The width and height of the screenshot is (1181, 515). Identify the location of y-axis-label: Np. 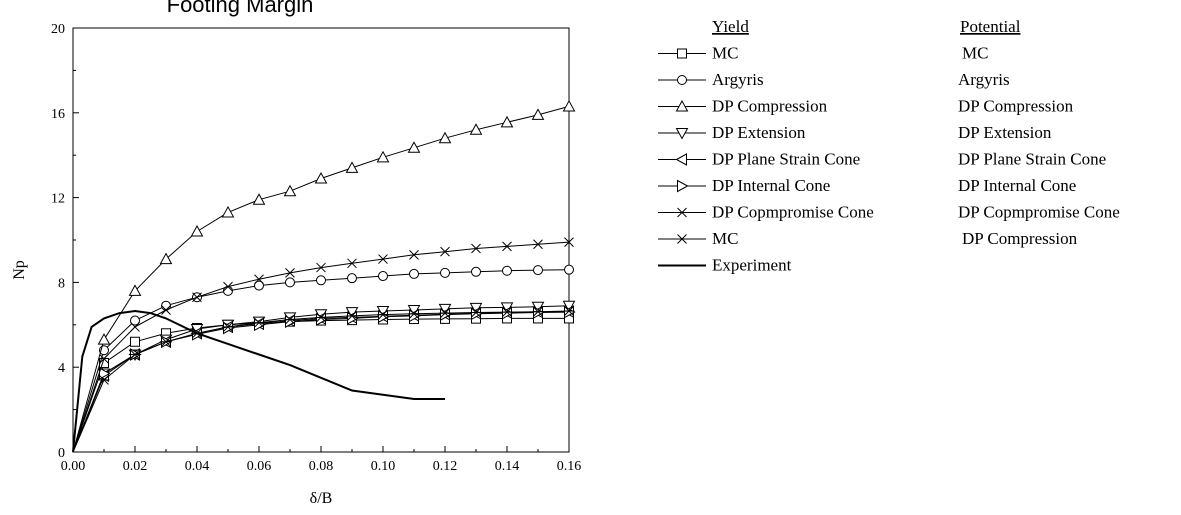
(19, 270).